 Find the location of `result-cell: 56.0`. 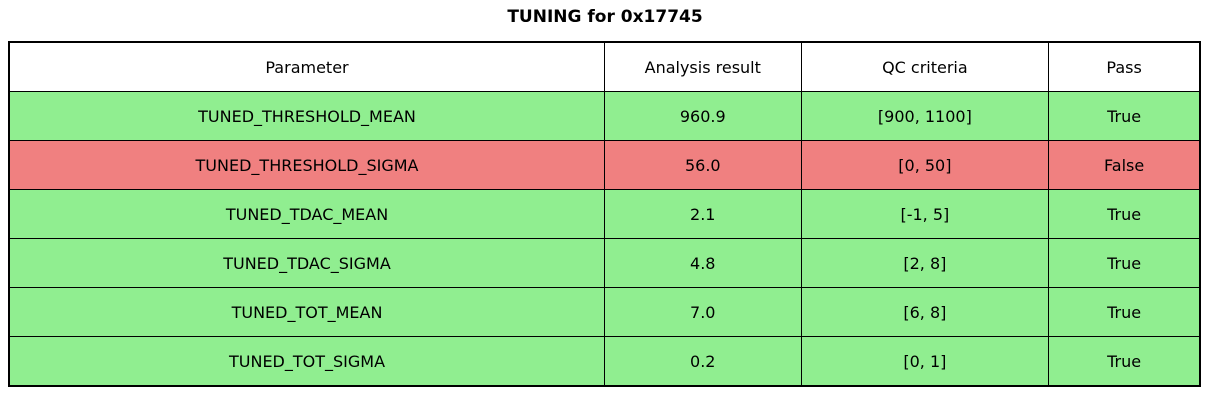

result-cell: 56.0 is located at coordinates (703, 165).